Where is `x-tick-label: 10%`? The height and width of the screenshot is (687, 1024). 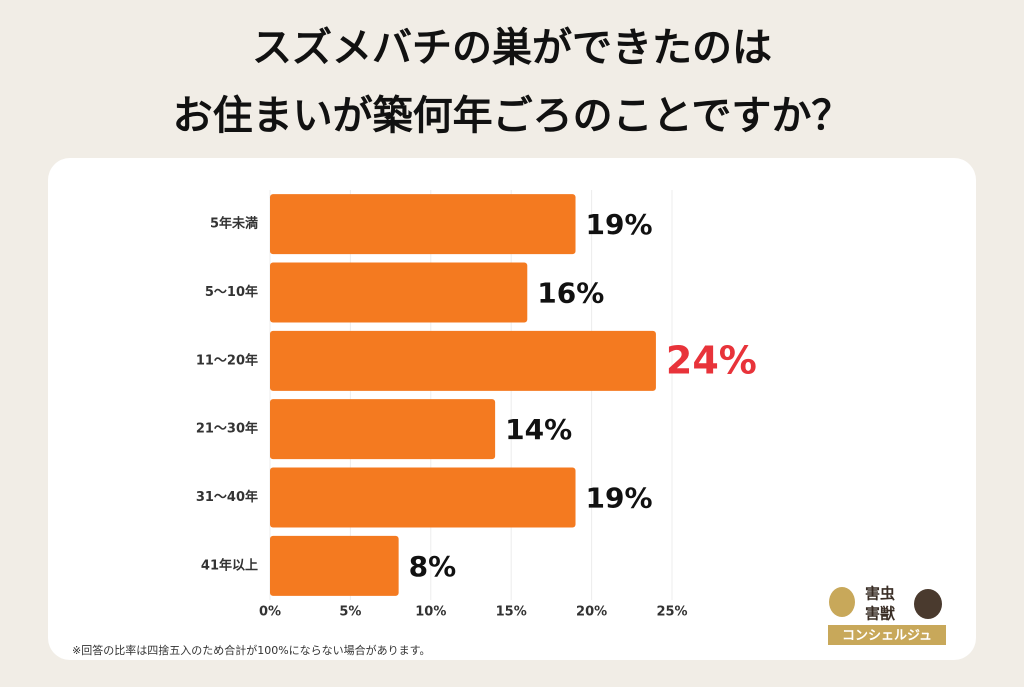
x-tick-label: 10% is located at coordinates (430, 612).